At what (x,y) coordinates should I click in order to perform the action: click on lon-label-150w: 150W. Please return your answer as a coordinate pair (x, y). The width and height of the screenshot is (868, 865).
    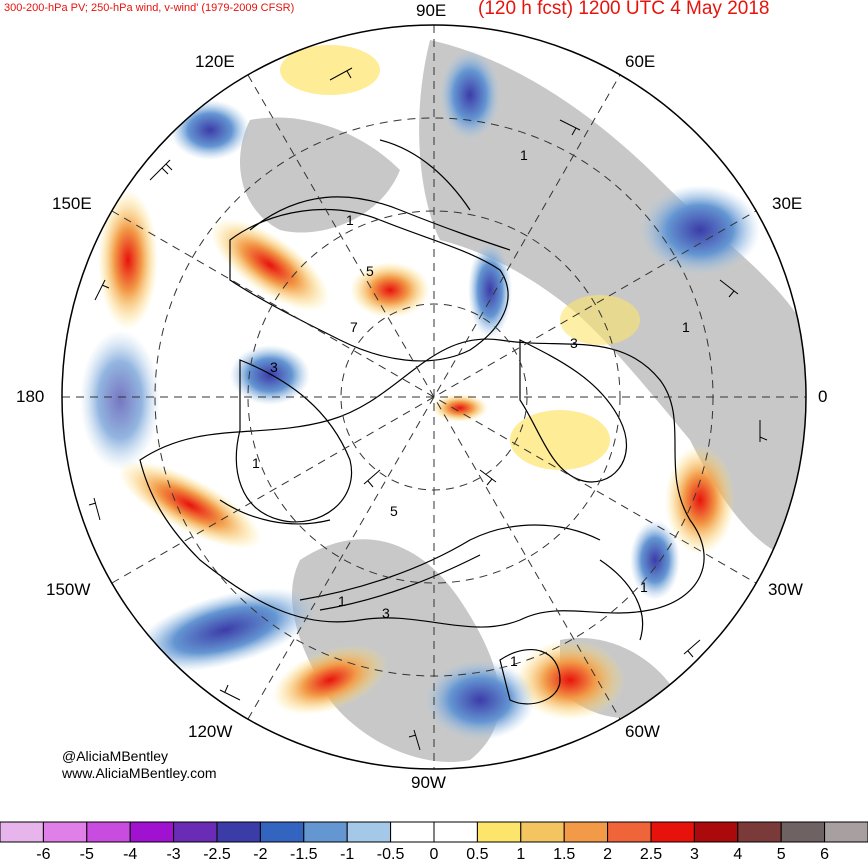
    Looking at the image, I should click on (68, 589).